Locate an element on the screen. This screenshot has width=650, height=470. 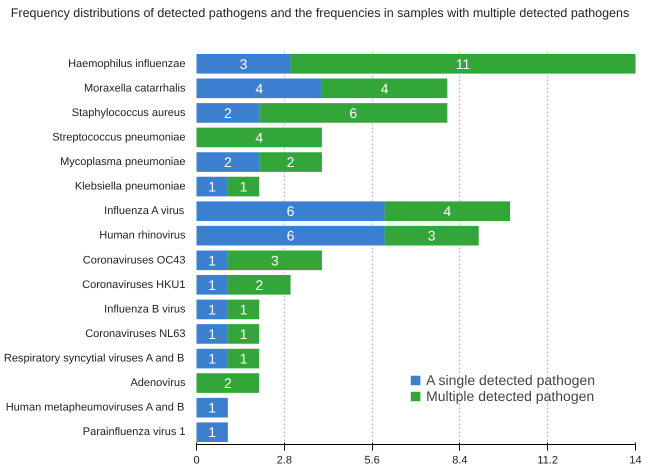
data-label: 11 is located at coordinates (463, 64).